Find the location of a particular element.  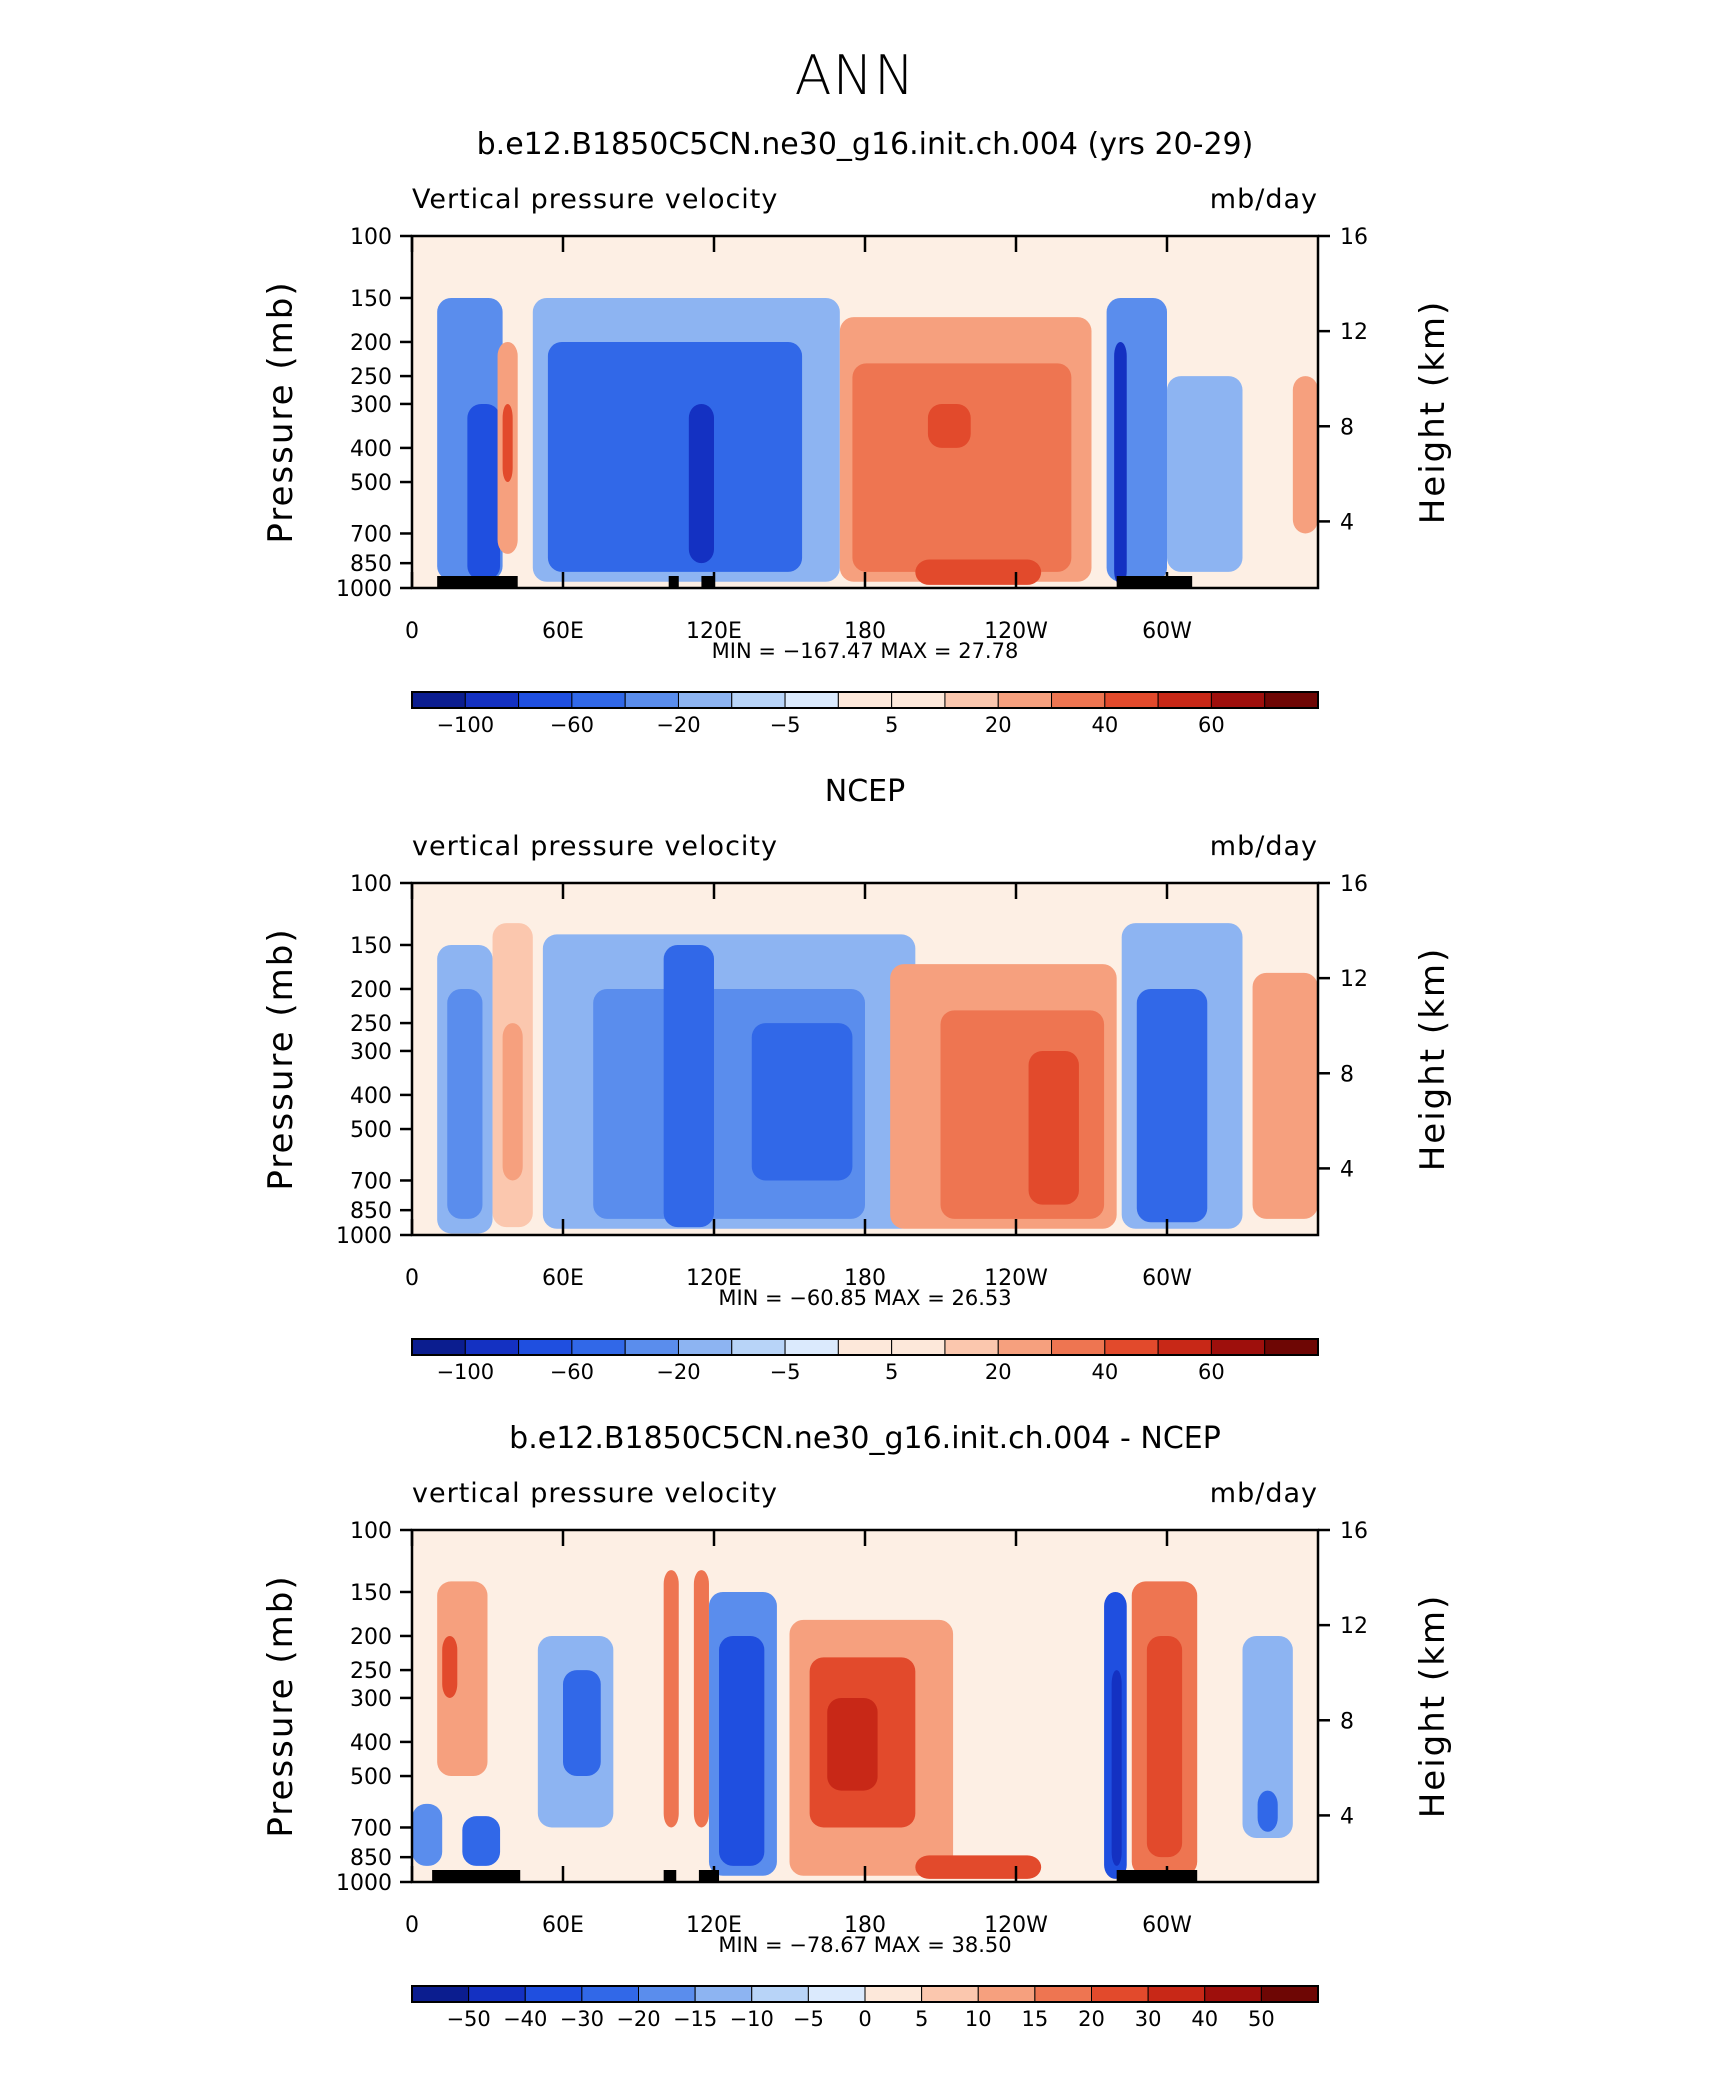

y-axis-label: Pressure (mb) is located at coordinates (281, 1705).